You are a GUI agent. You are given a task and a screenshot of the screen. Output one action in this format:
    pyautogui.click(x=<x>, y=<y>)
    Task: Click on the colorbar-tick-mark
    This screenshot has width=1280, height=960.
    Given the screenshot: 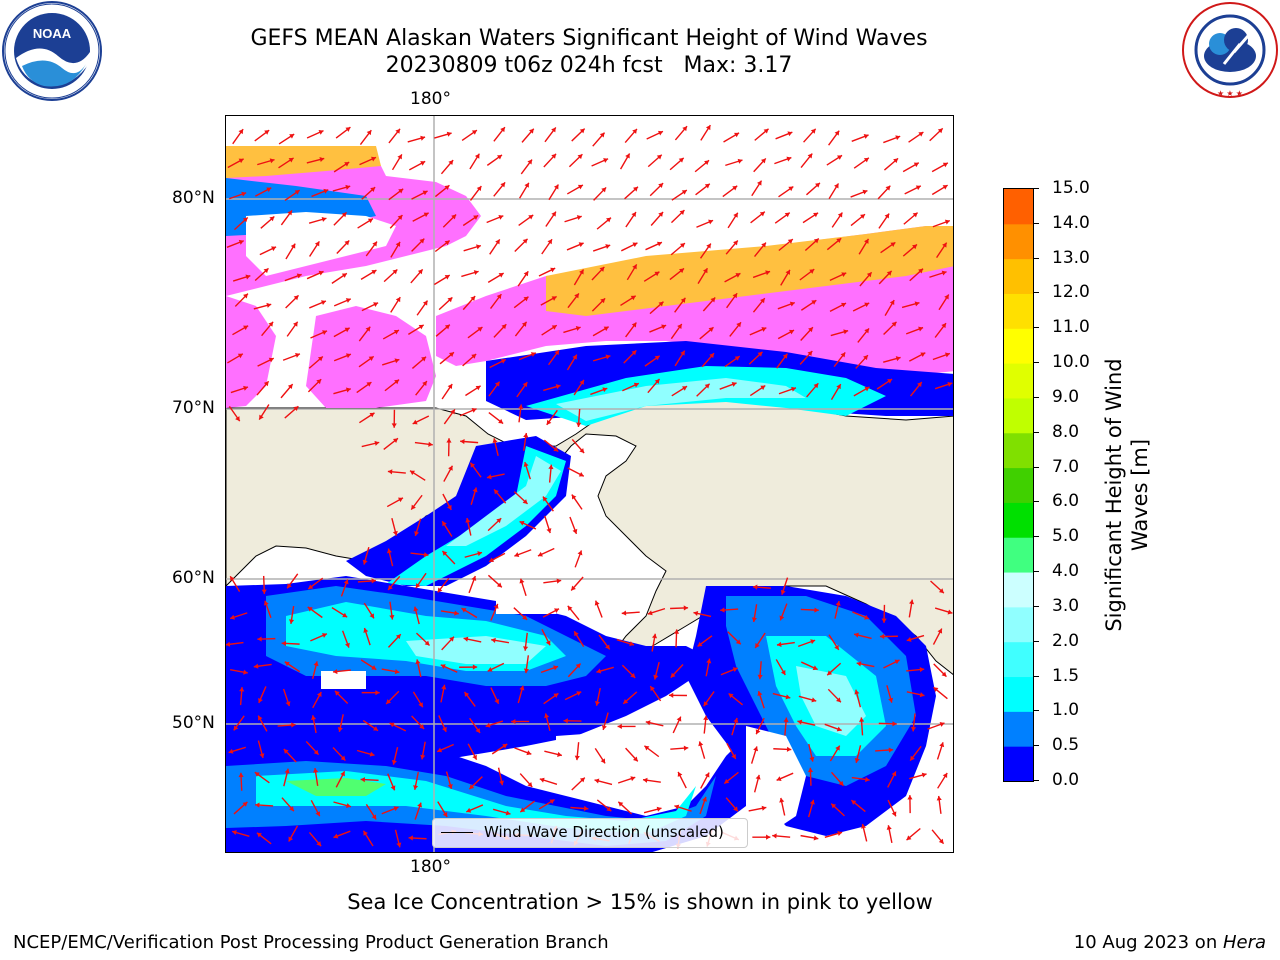 What is the action you would take?
    pyautogui.click(x=1036, y=502)
    